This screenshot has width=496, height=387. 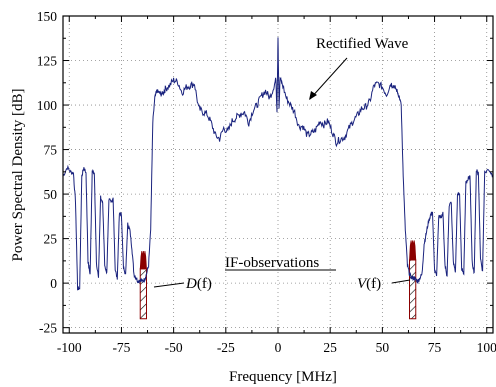 I want to click on v-of-f-fill, so click(x=413, y=250).